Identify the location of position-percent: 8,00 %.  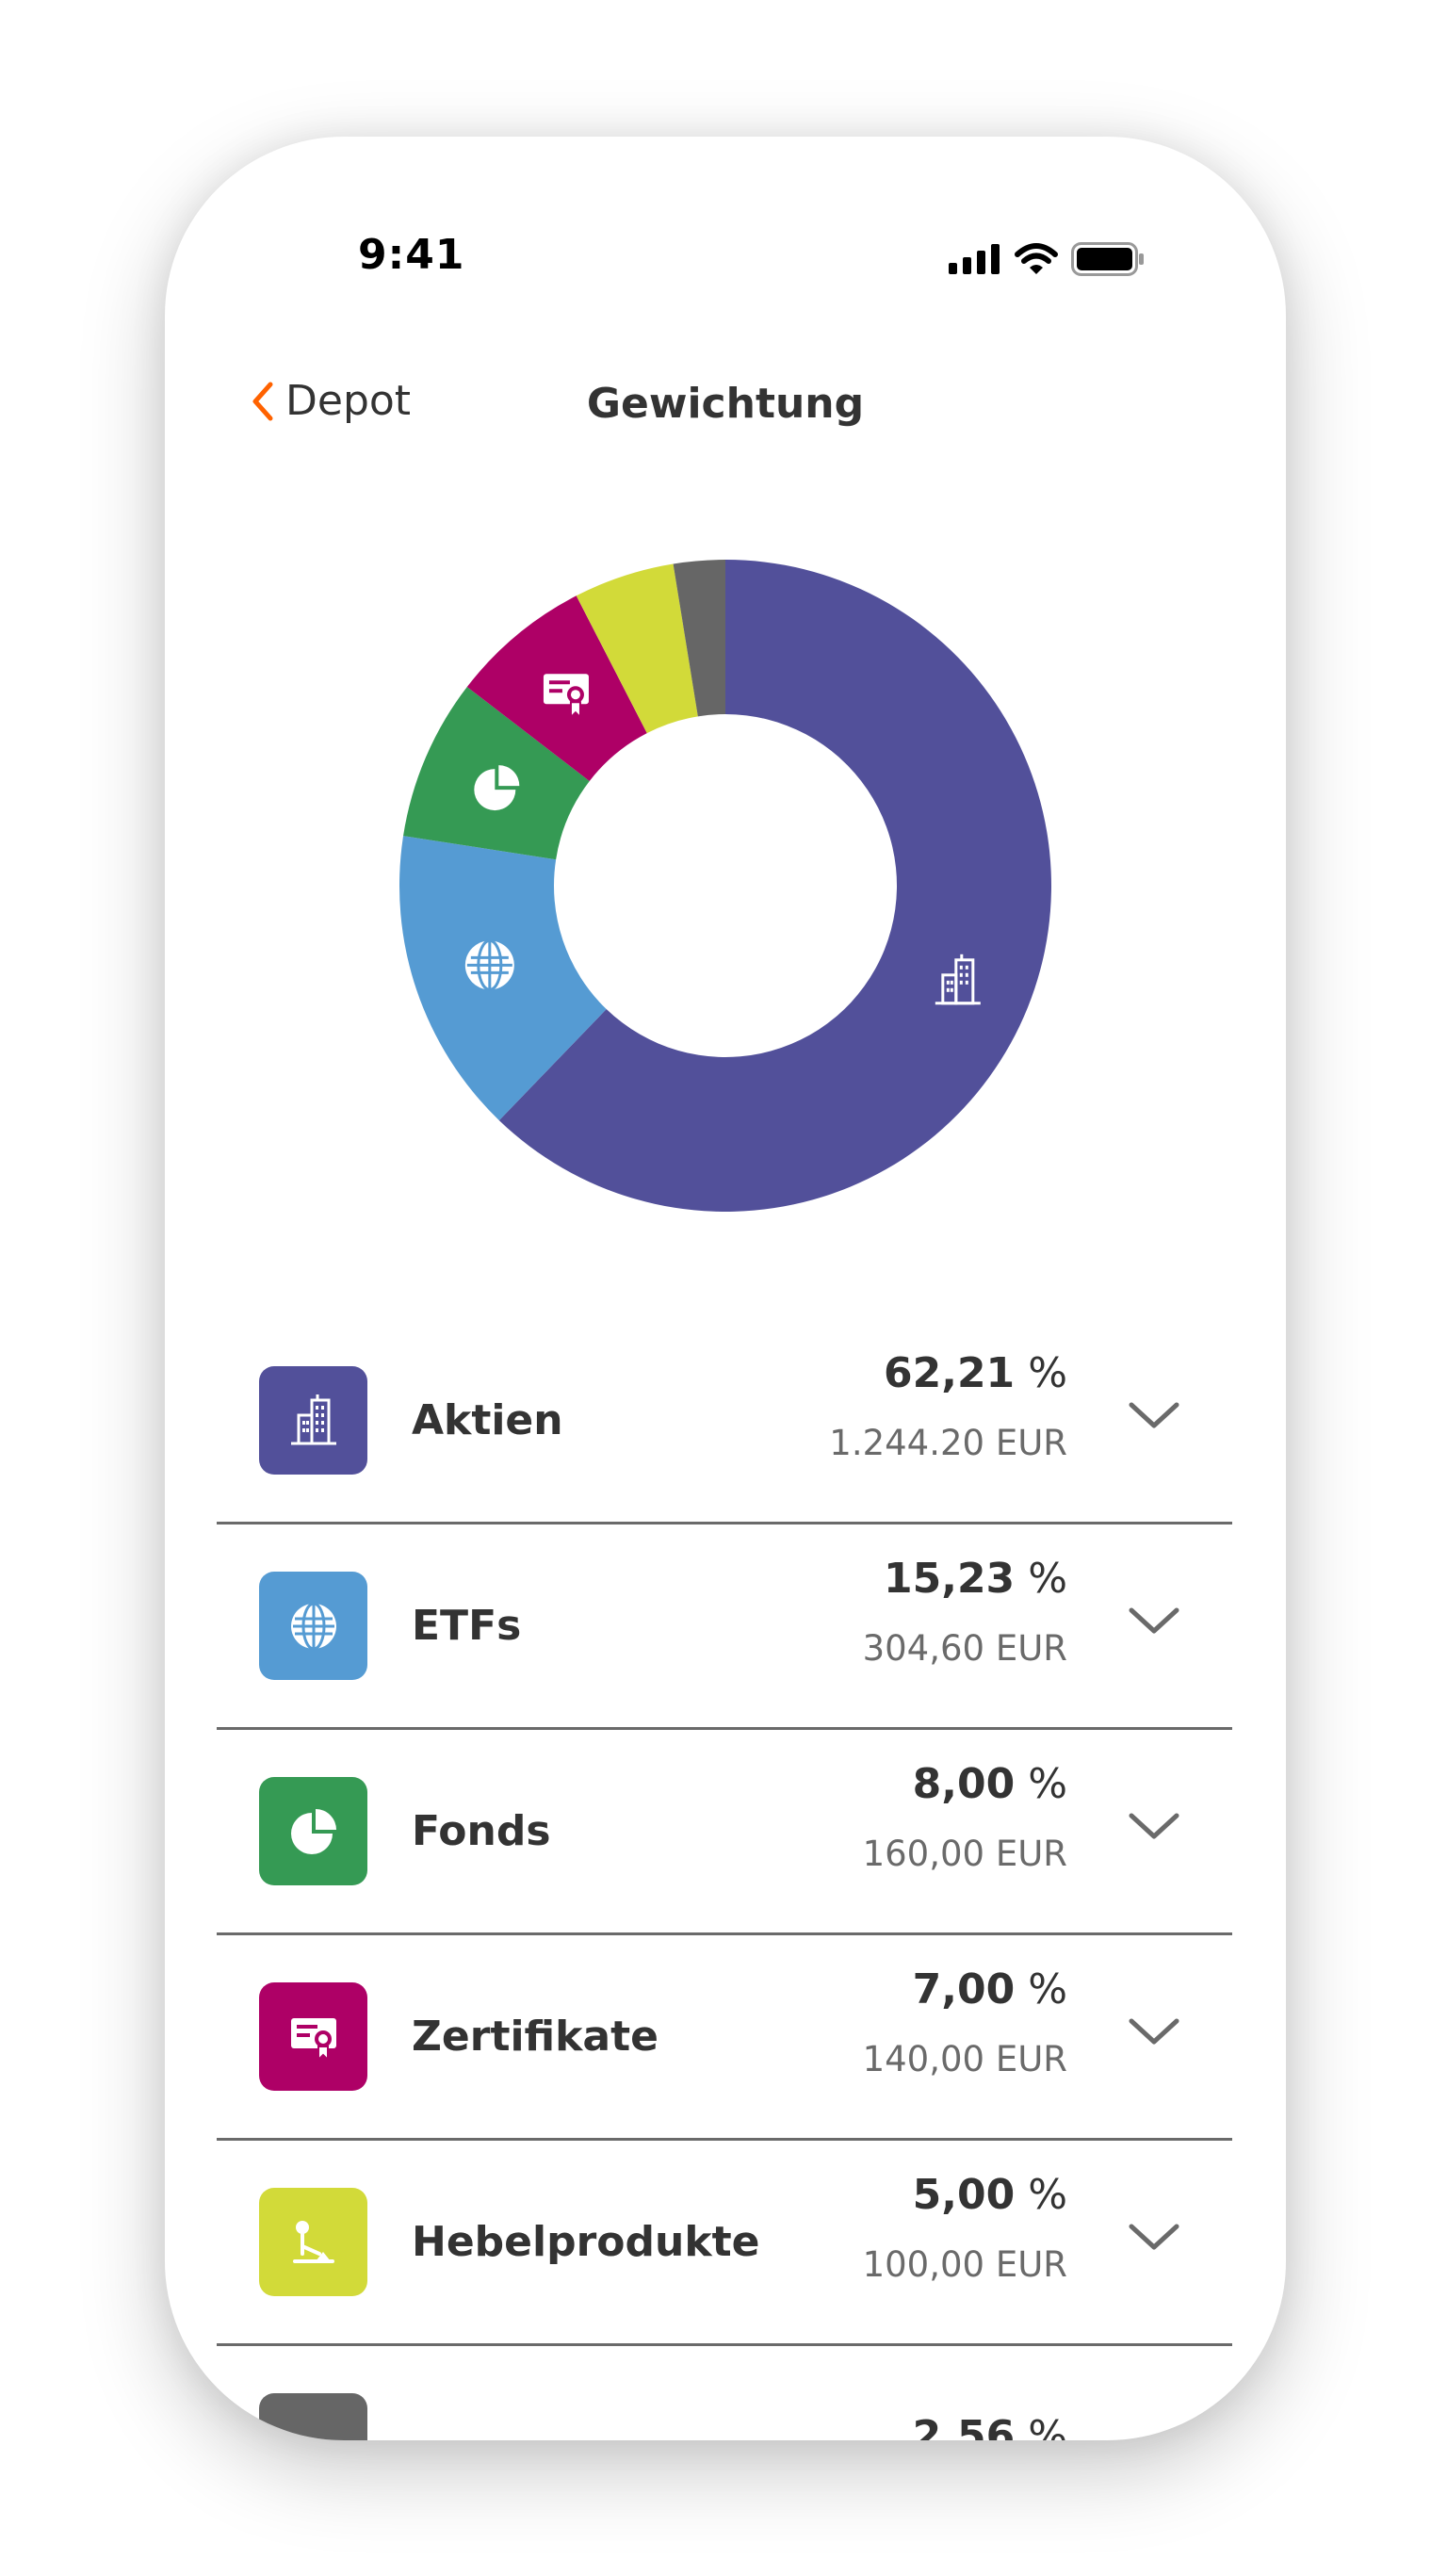
(989, 1784).